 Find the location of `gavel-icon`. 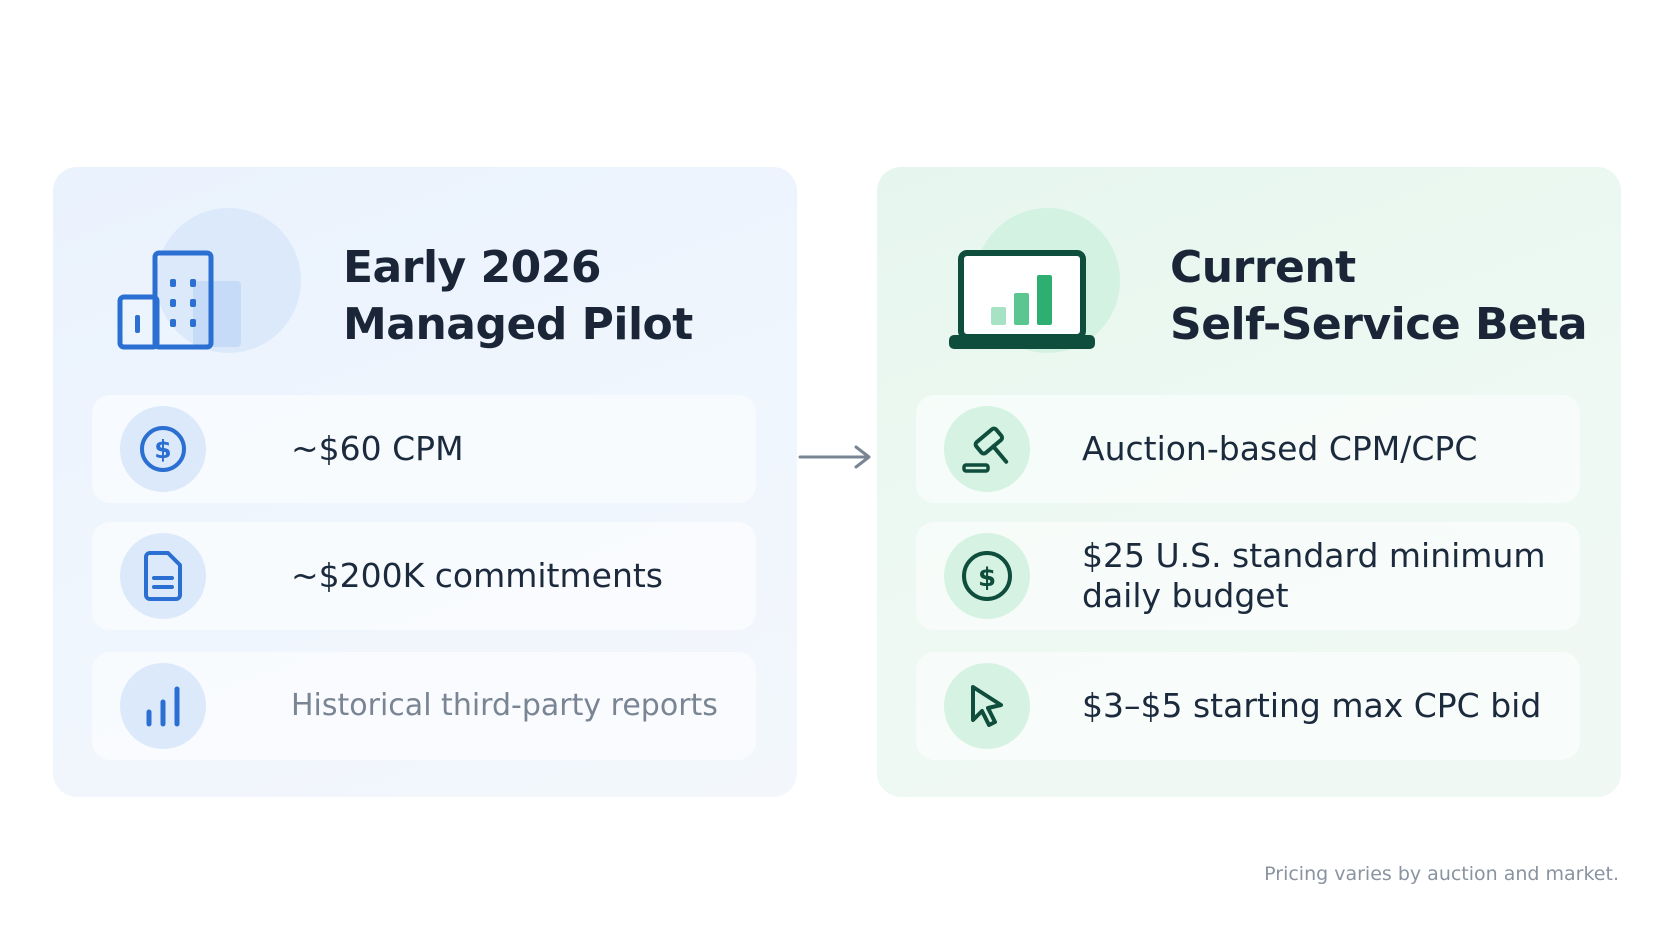

gavel-icon is located at coordinates (987, 449).